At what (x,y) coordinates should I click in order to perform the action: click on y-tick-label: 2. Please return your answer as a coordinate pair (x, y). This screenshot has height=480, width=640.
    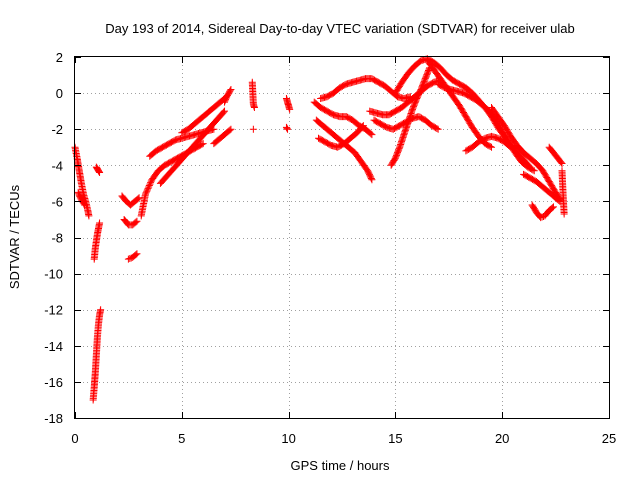
    Looking at the image, I should click on (59, 57).